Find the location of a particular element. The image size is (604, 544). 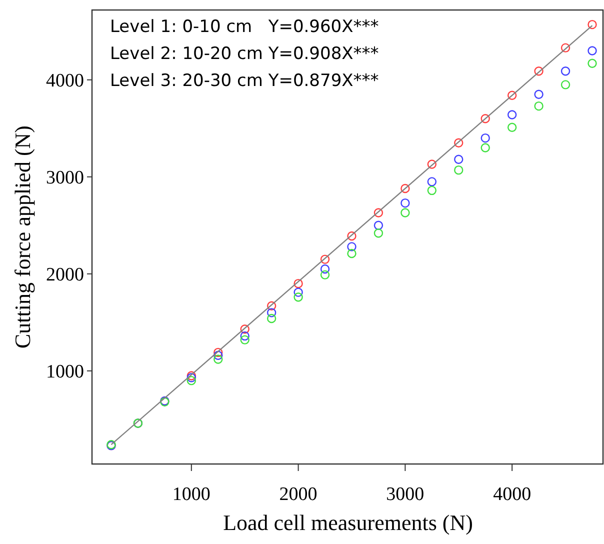

x-tick-label: 2000 is located at coordinates (298, 494).